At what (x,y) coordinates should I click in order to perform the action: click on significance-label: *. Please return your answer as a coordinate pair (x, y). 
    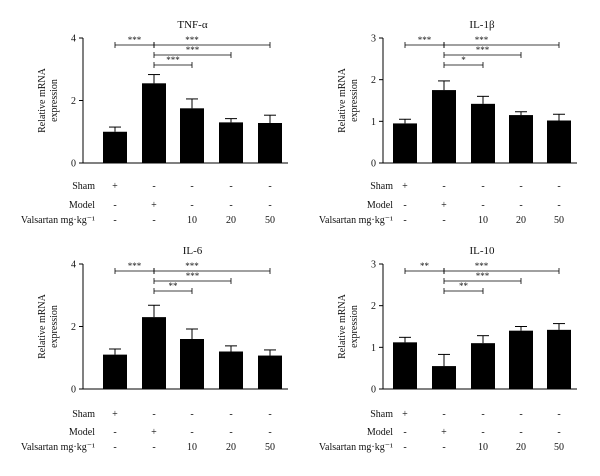
    Looking at the image, I should click on (463, 60).